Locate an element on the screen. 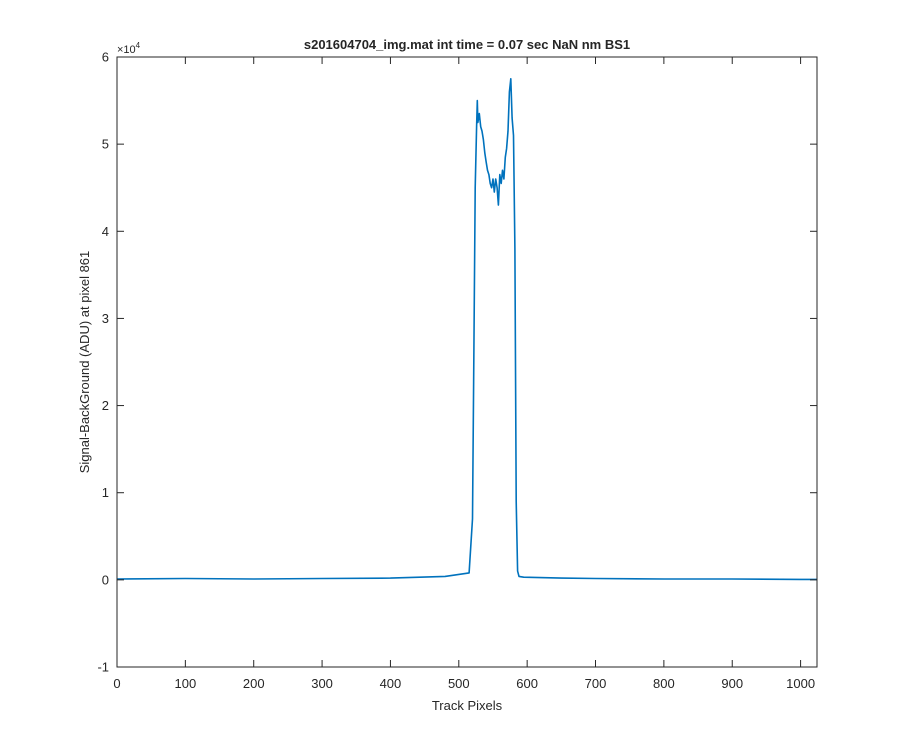 This screenshot has width=900, height=755. x-tick-label: 300 is located at coordinates (322, 683).